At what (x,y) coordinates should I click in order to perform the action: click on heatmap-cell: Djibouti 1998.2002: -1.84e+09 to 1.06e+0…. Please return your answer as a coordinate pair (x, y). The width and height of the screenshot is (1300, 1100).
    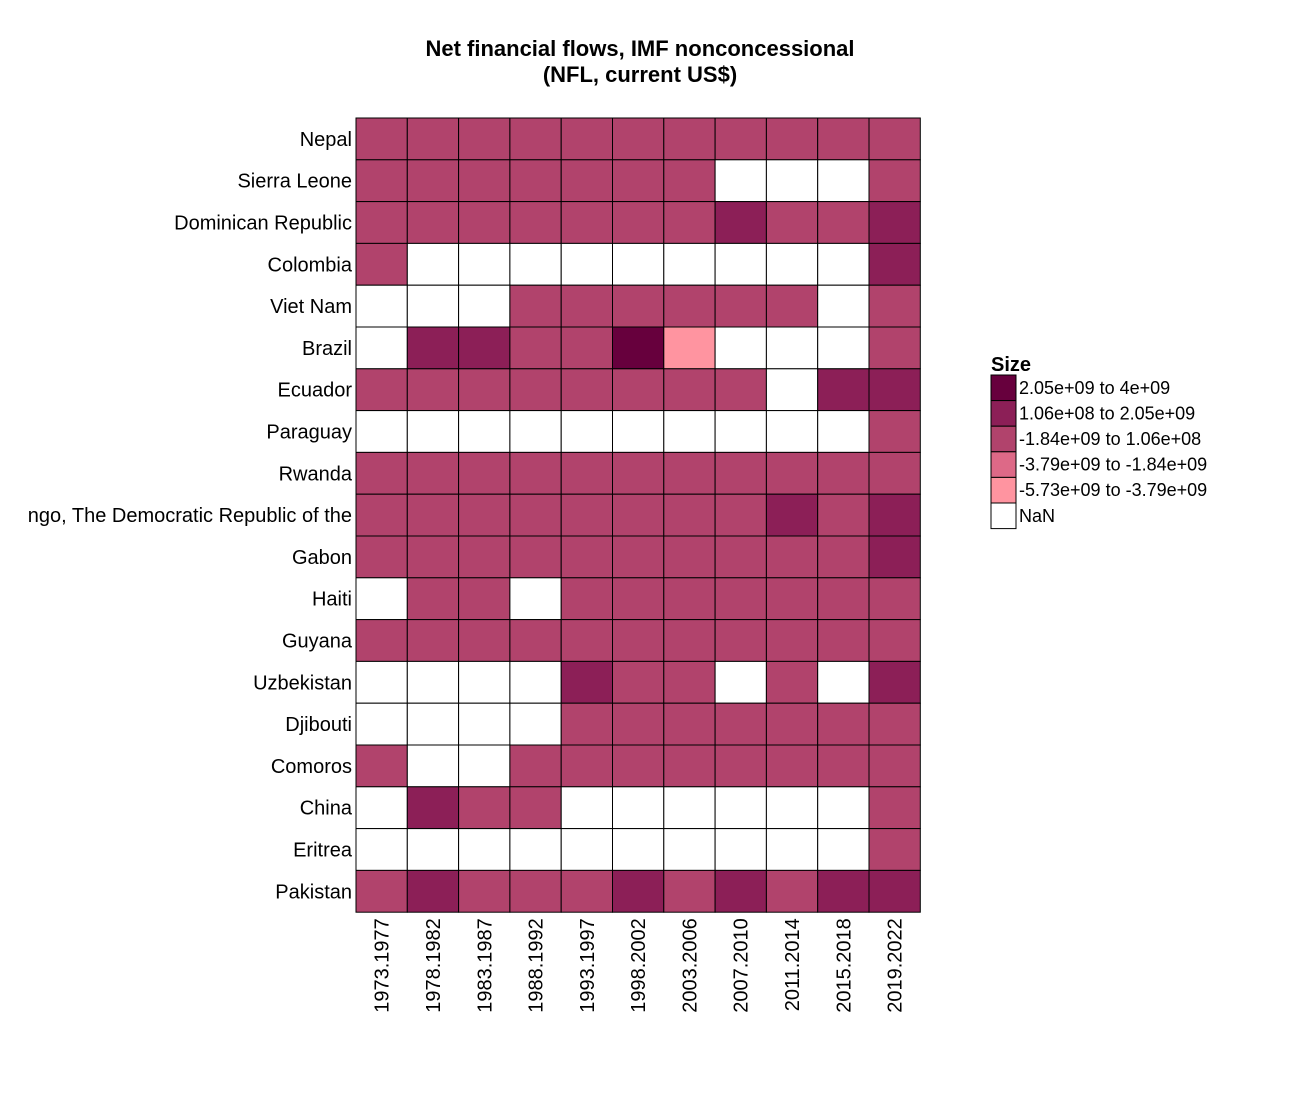
    Looking at the image, I should click on (638, 724).